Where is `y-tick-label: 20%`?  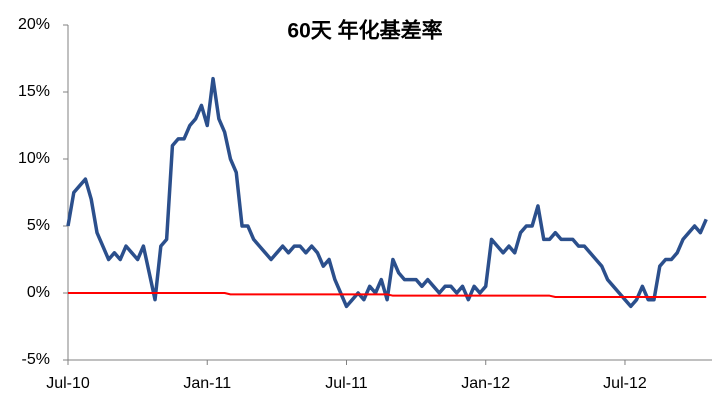 y-tick-label: 20% is located at coordinates (34, 24).